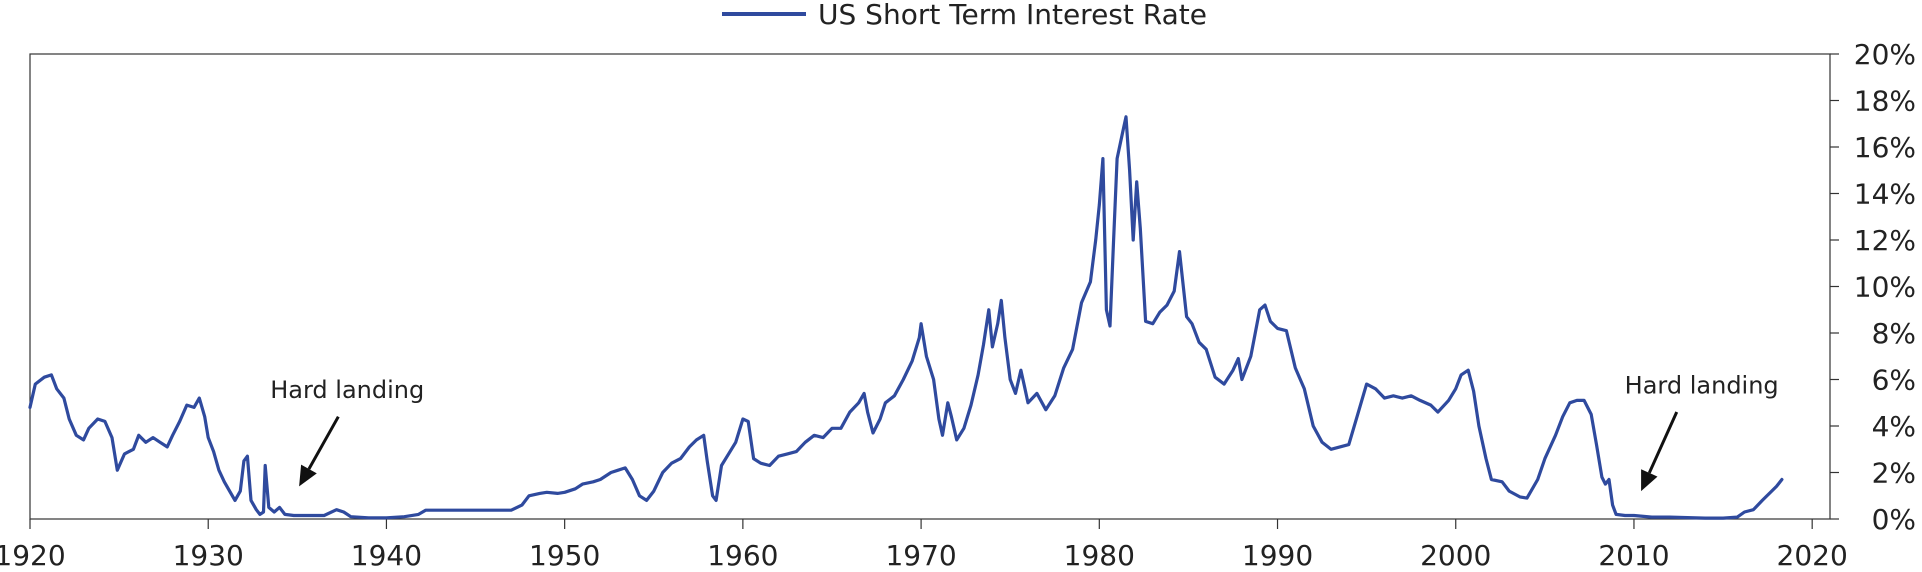 This screenshot has width=1922, height=572. What do you see at coordinates (1885, 240) in the screenshot?
I see `y-tick-label: 12%` at bounding box center [1885, 240].